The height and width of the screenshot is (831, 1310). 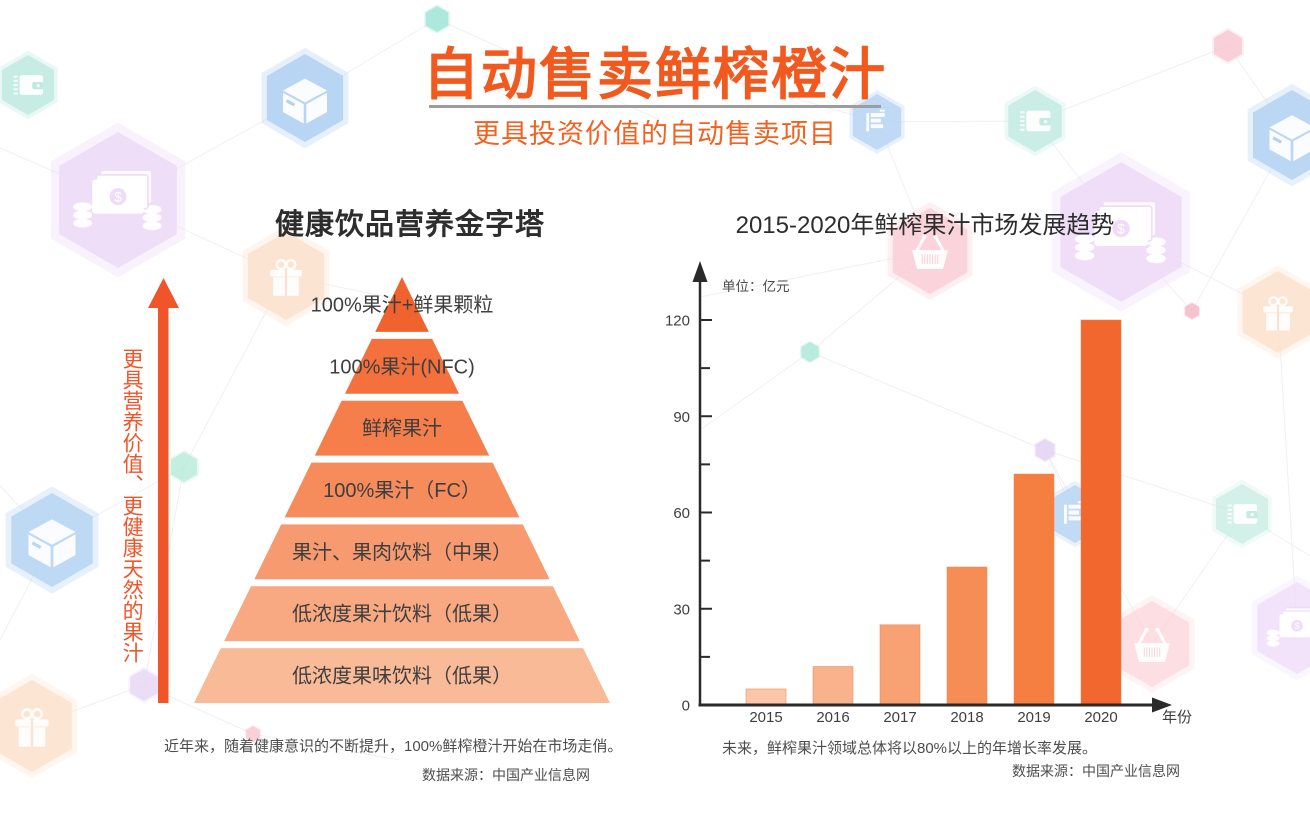 I want to click on x-tick-label-2019: 2019, so click(x=1033, y=717).